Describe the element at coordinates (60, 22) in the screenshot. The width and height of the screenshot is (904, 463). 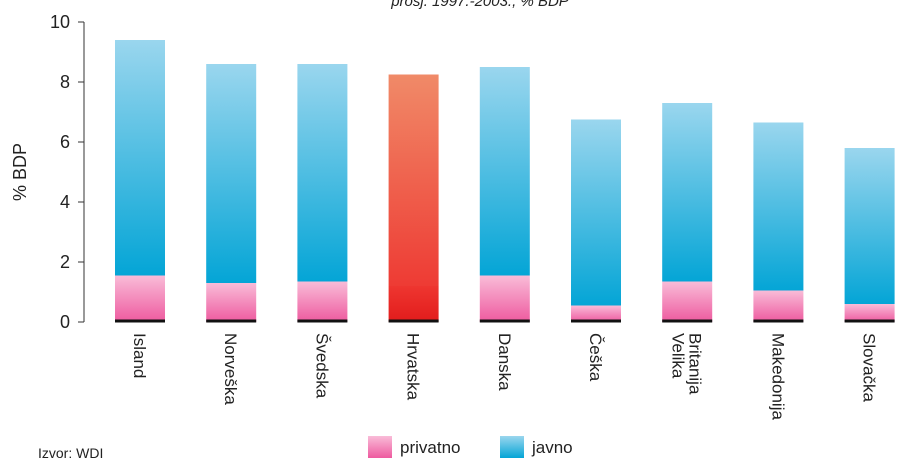
I see `y-tick-label: 10` at that location.